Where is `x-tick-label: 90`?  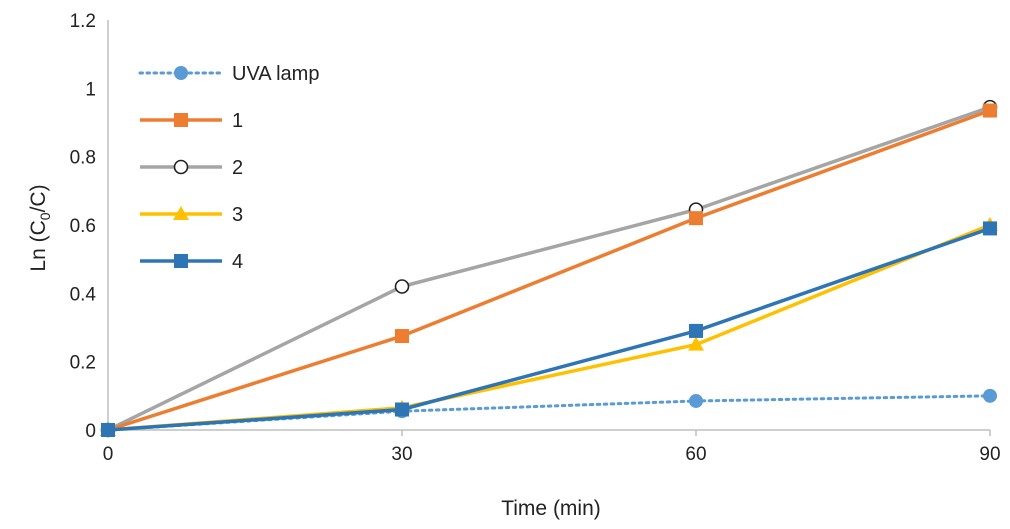
x-tick-label: 90 is located at coordinates (989, 454).